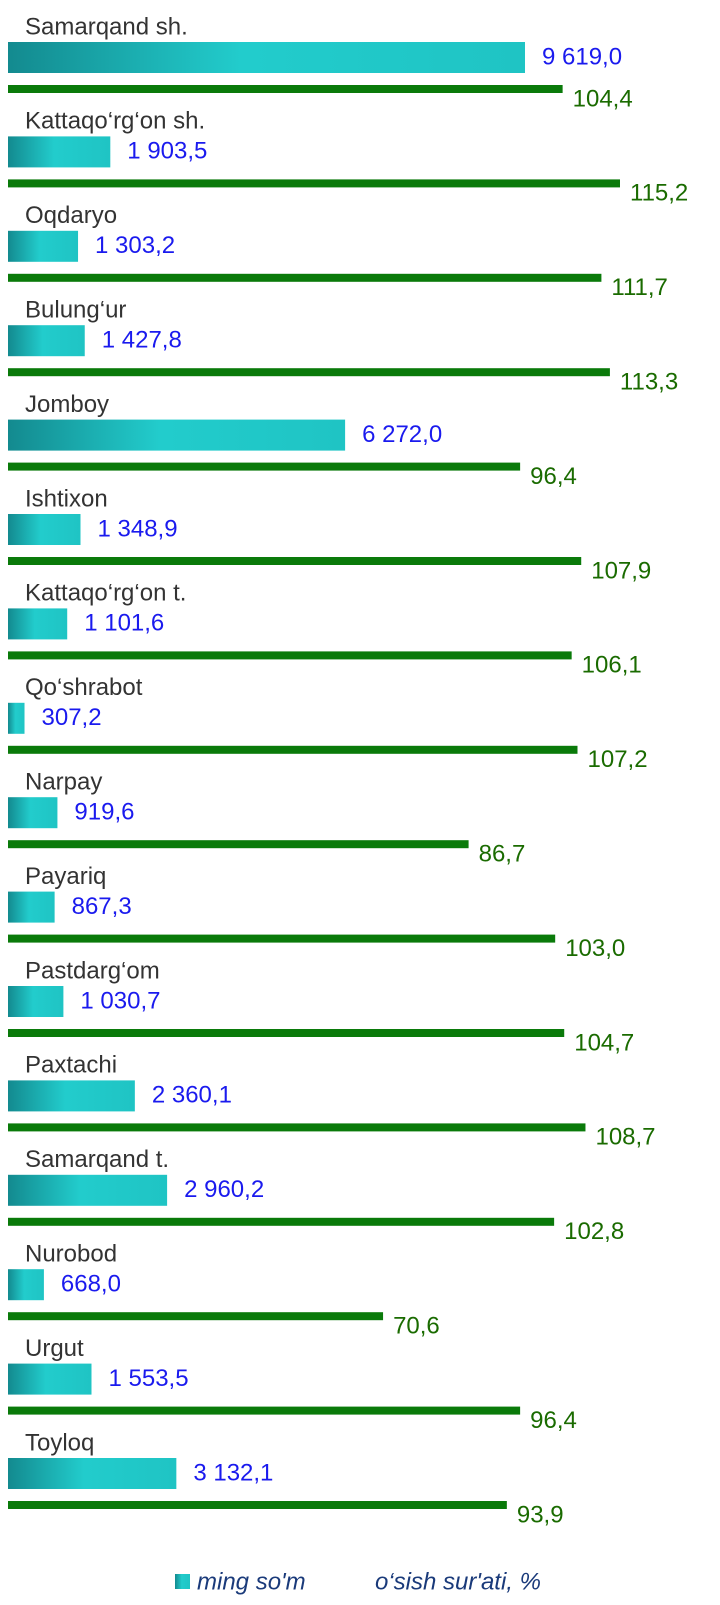 Image resolution: width=720 pixels, height=1605 pixels. What do you see at coordinates (75, 310) in the screenshot?
I see `category-label: Bulung‘ur` at bounding box center [75, 310].